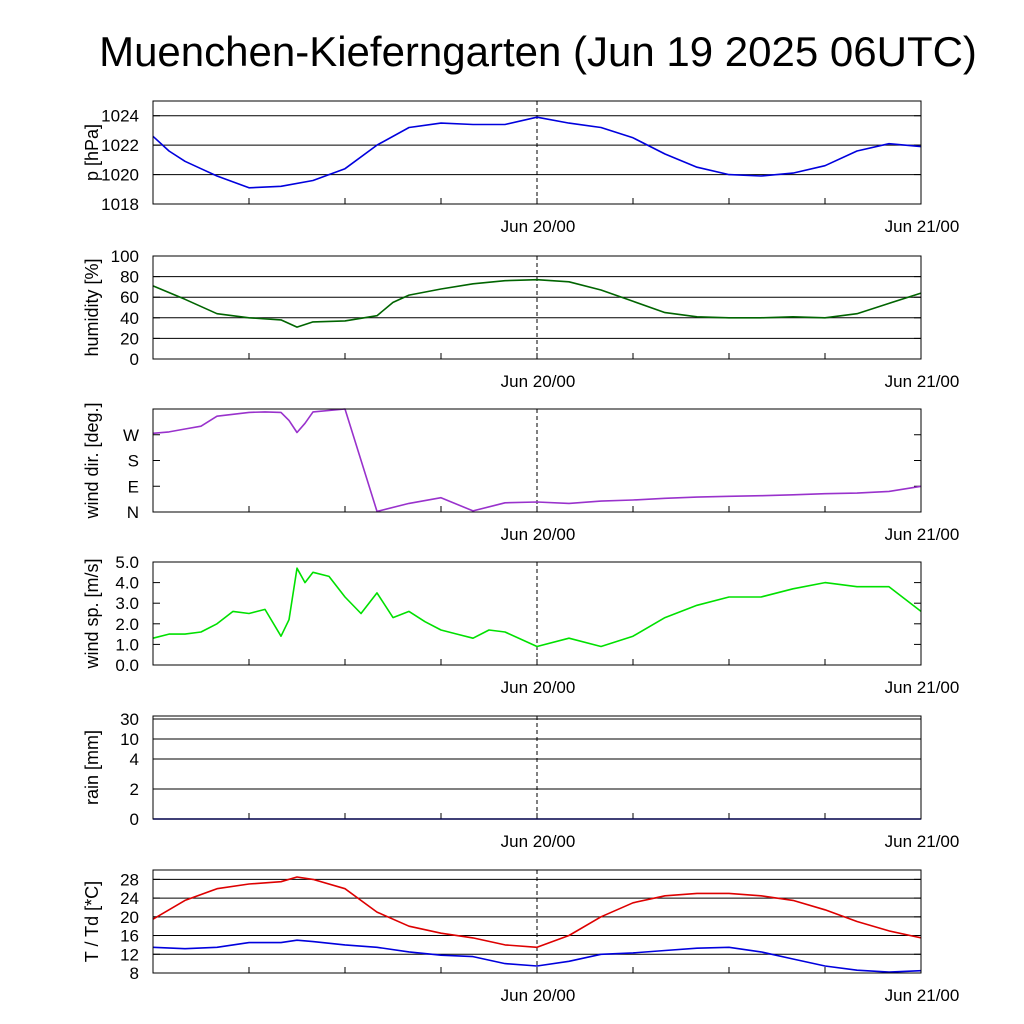 The width and height of the screenshot is (1024, 1024). Describe the element at coordinates (922, 381) in the screenshot. I see `xtick-label-humidity-1: Jun 21/00` at that location.